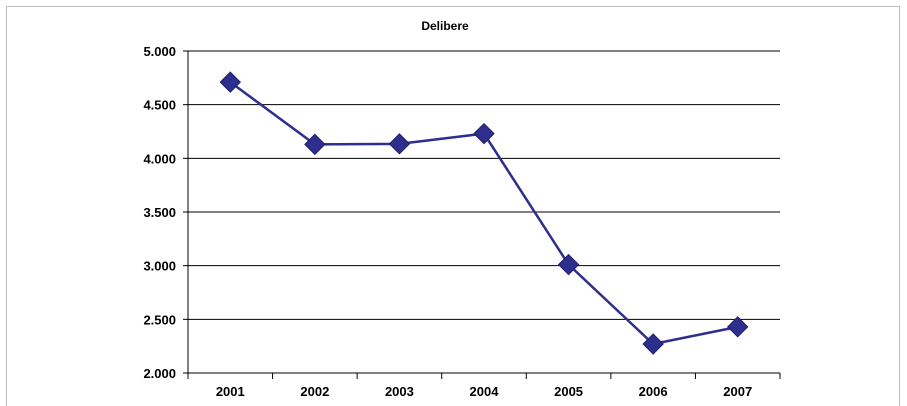 The height and width of the screenshot is (406, 907). I want to click on x-tick-labels: 2001 2002 2003 2004 2005 2006 2007, so click(484, 391).